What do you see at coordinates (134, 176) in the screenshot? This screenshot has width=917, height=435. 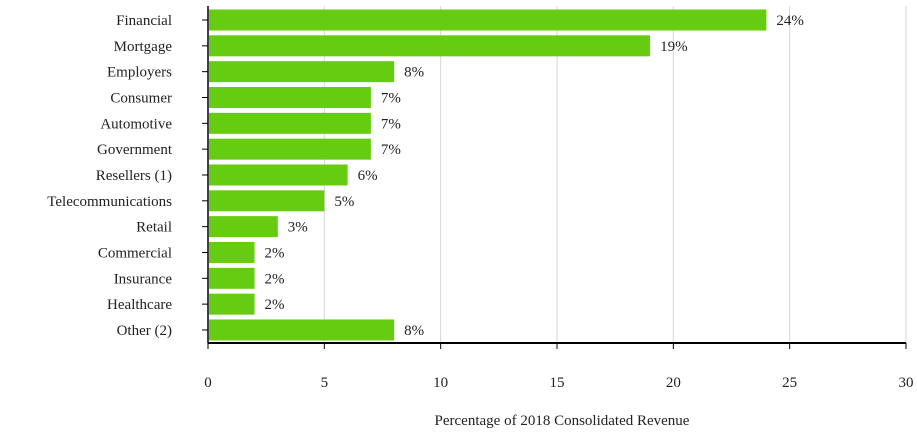 I see `category-label: Resellers (1)` at bounding box center [134, 176].